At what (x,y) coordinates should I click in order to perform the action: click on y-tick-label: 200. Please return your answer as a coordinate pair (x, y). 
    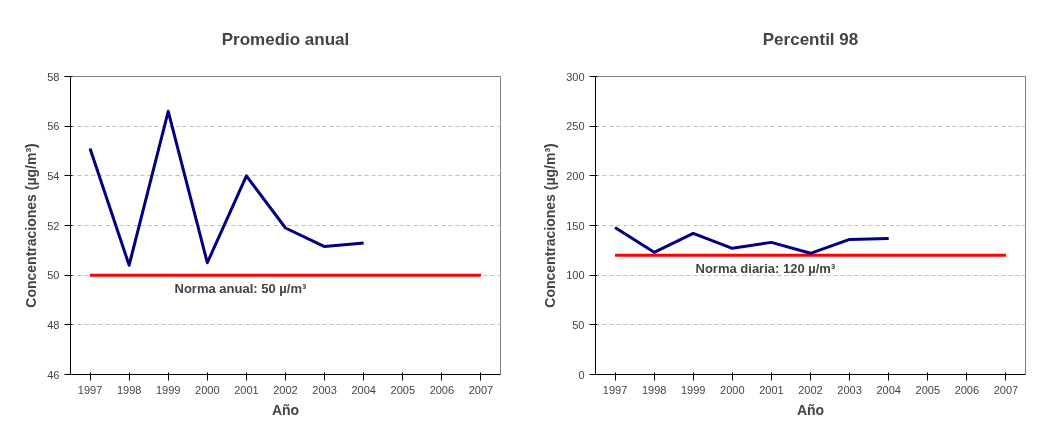
    Looking at the image, I should click on (575, 175).